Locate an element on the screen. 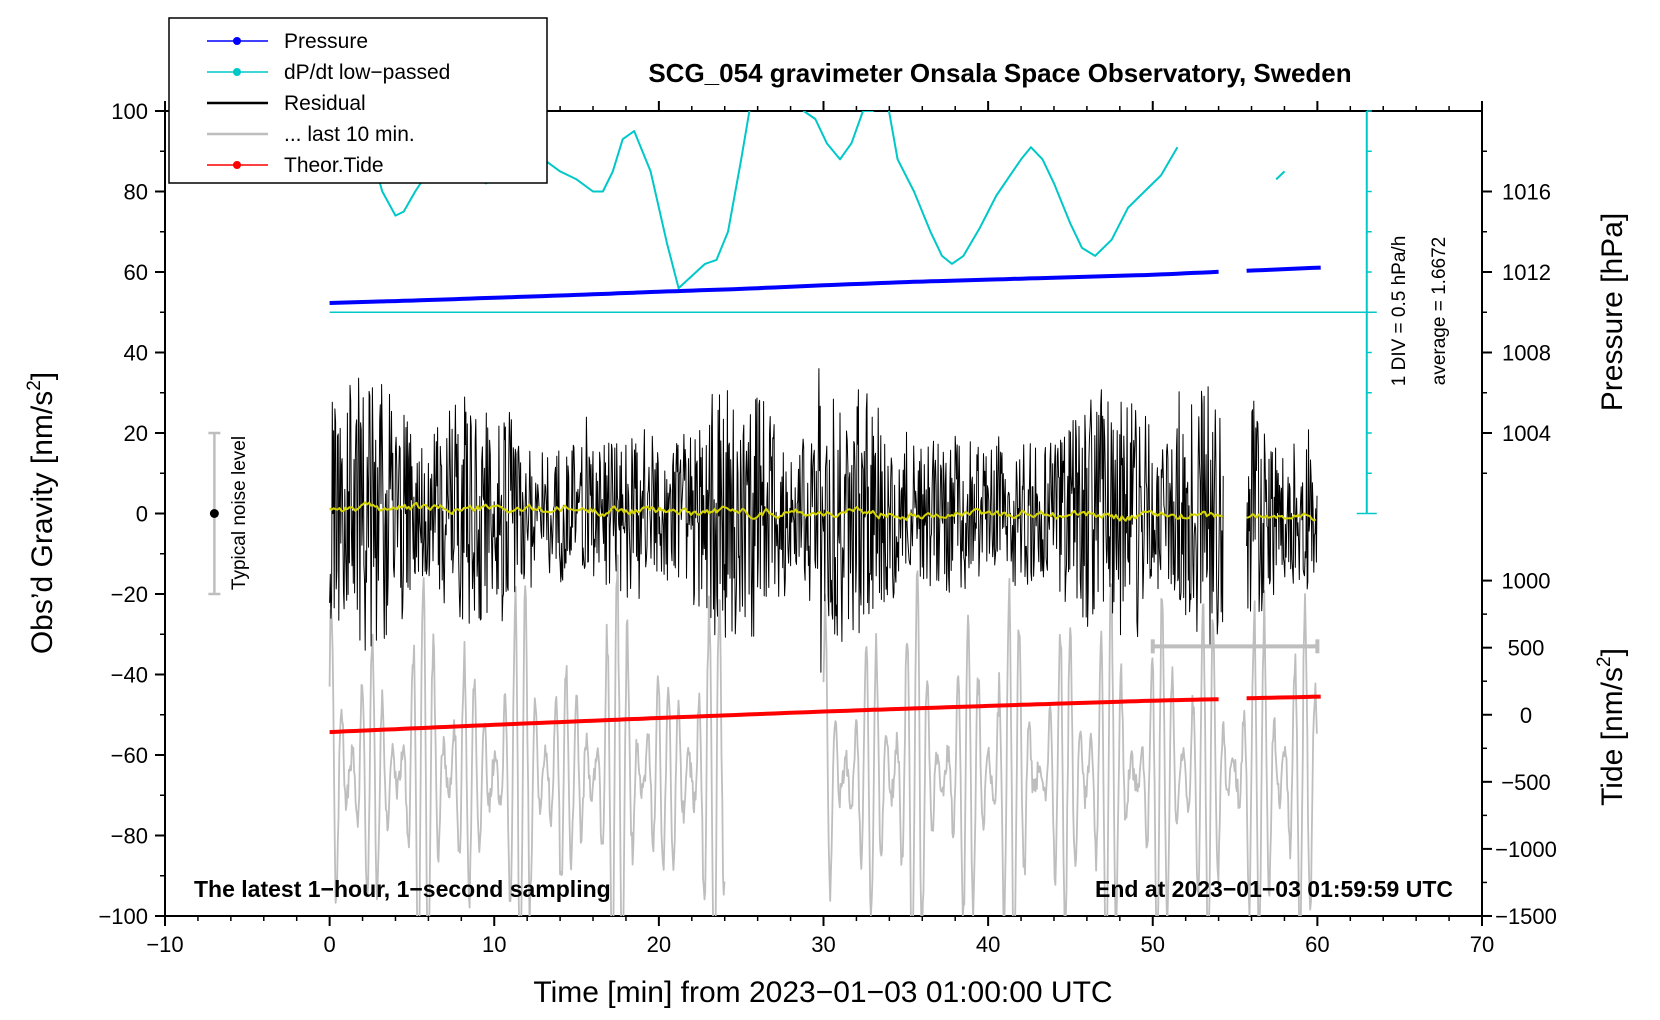  pressure-scale-bar is located at coordinates (1366, 312).